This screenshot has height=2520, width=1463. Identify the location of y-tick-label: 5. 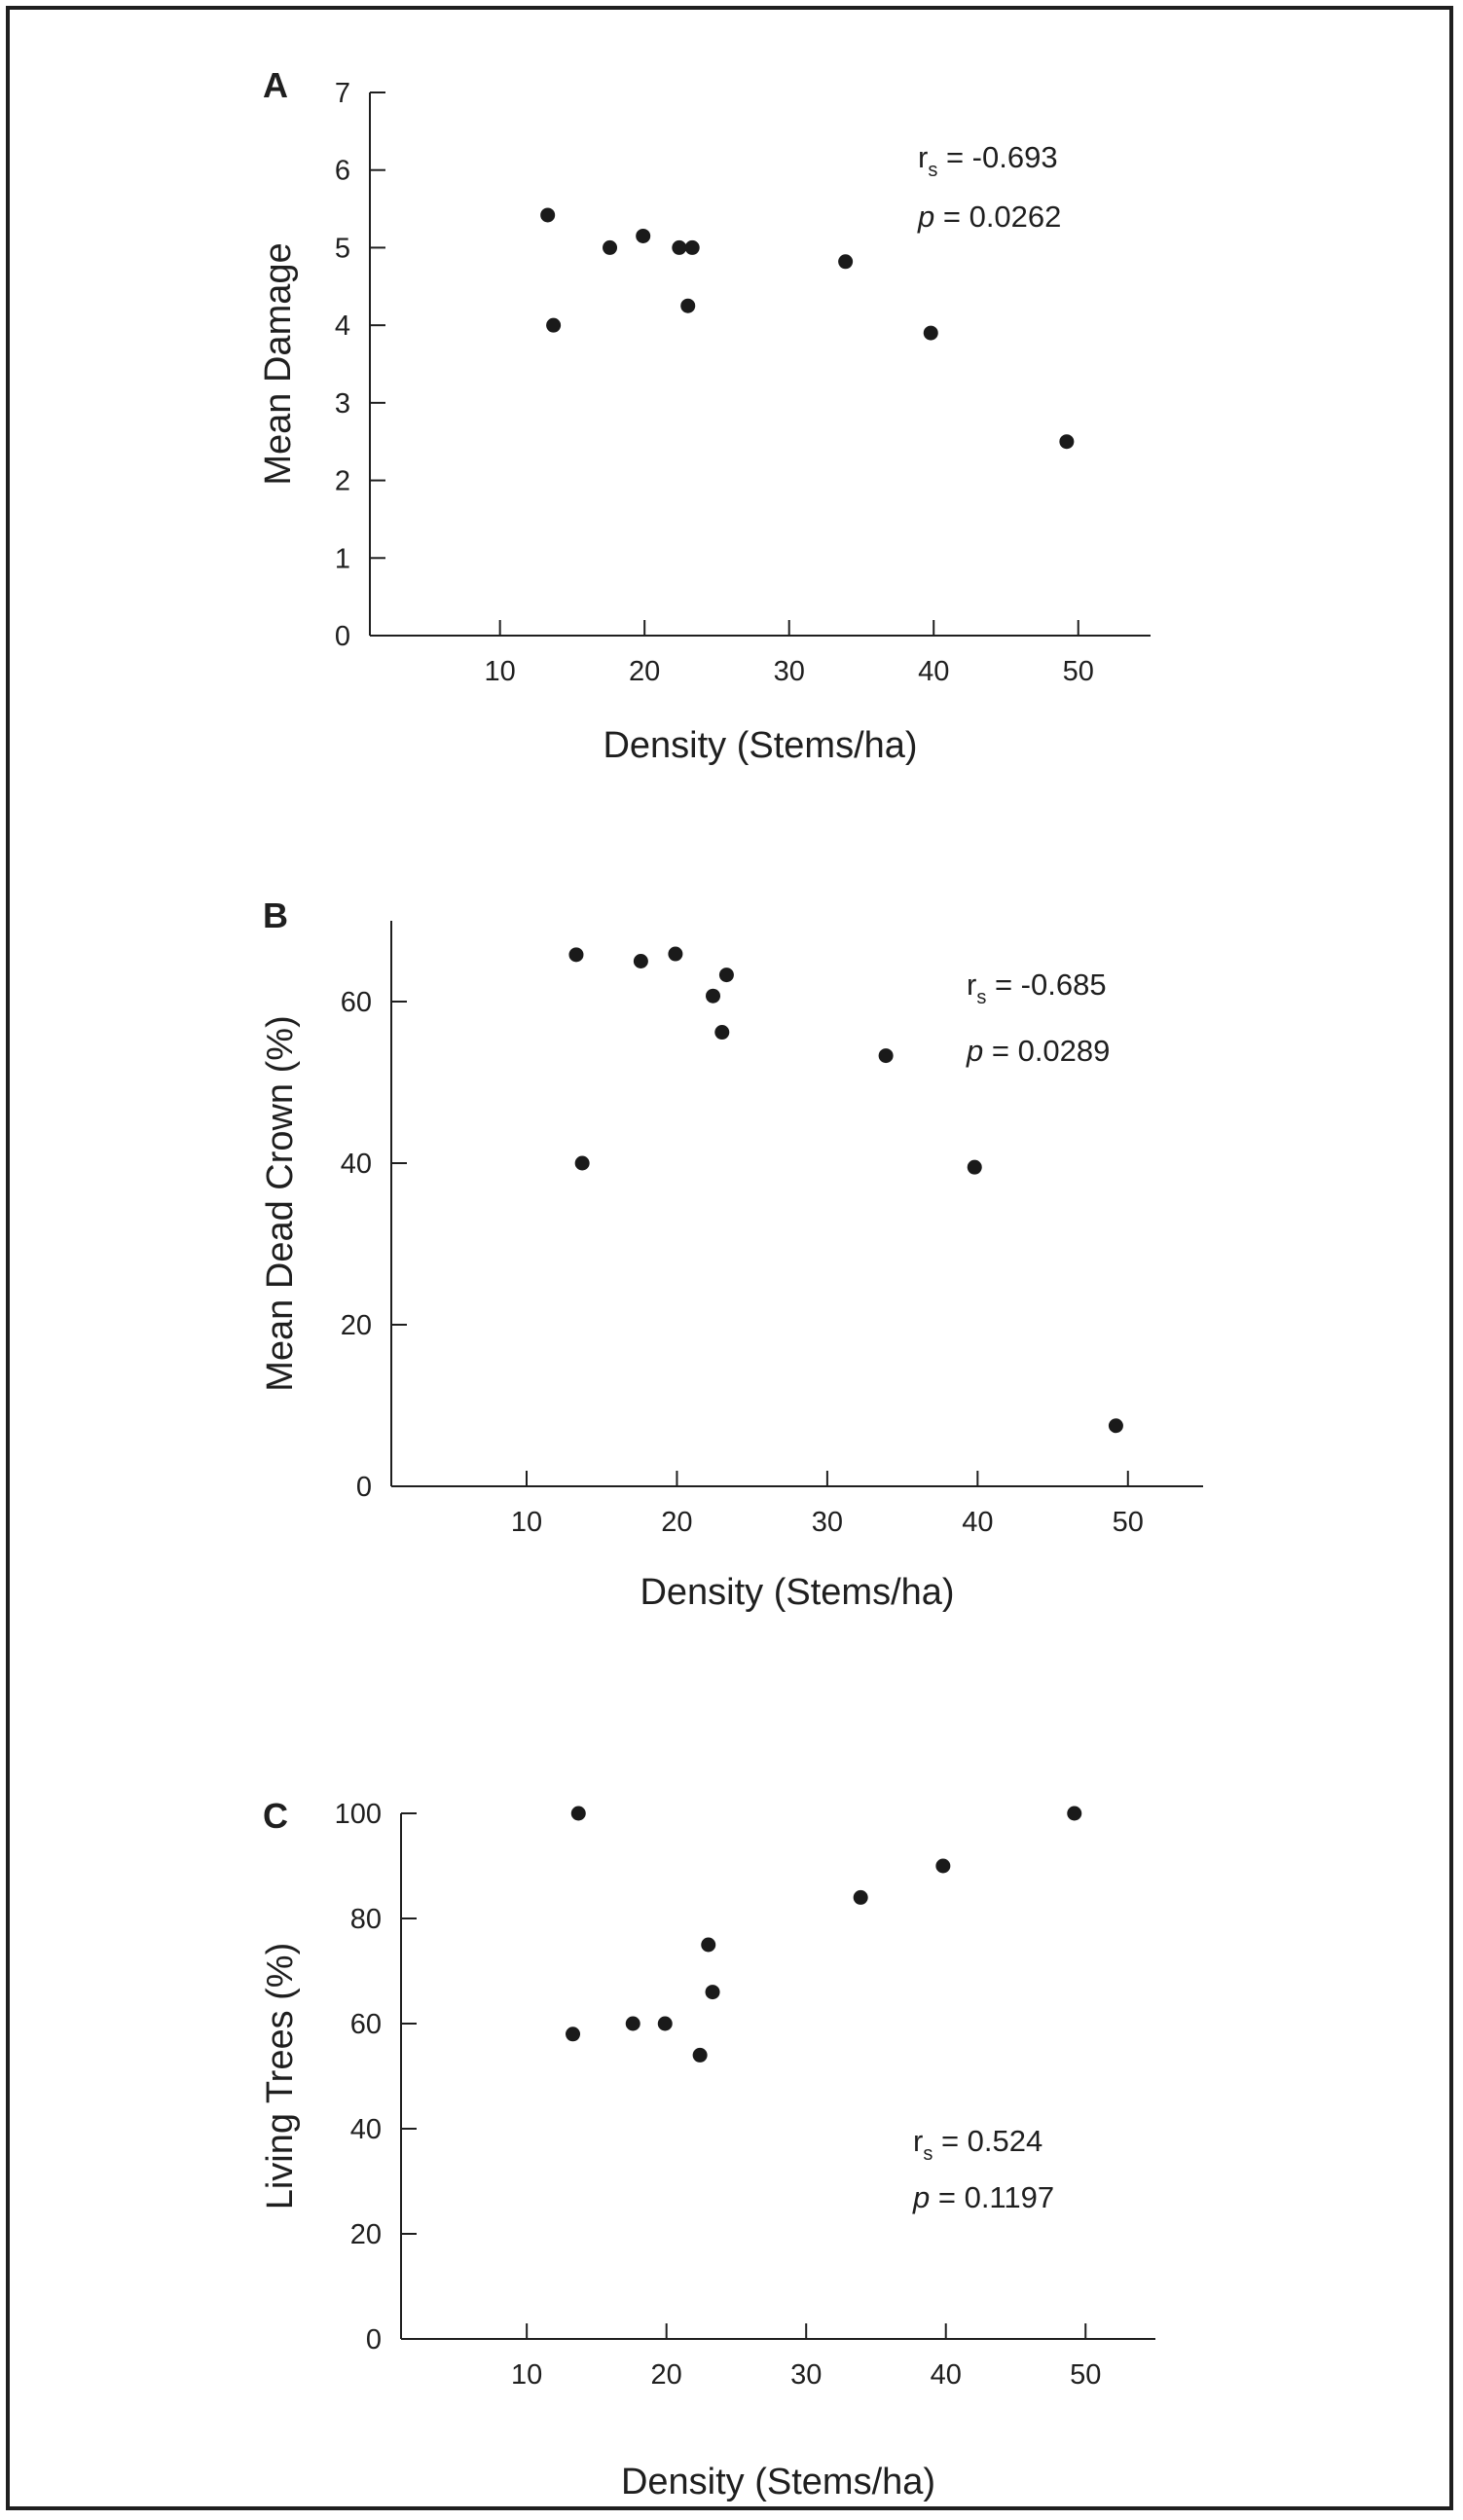
(343, 248).